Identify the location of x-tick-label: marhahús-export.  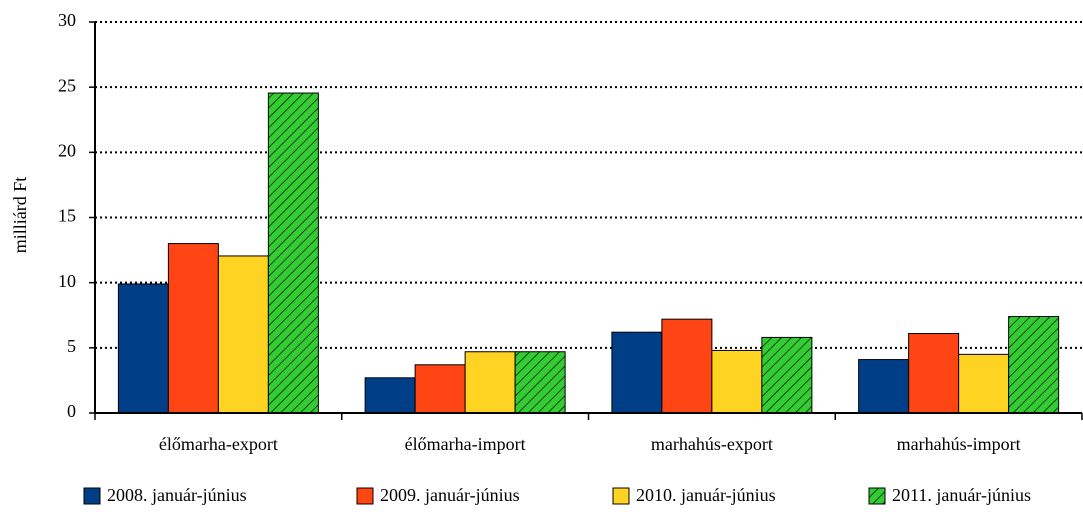
(712, 444).